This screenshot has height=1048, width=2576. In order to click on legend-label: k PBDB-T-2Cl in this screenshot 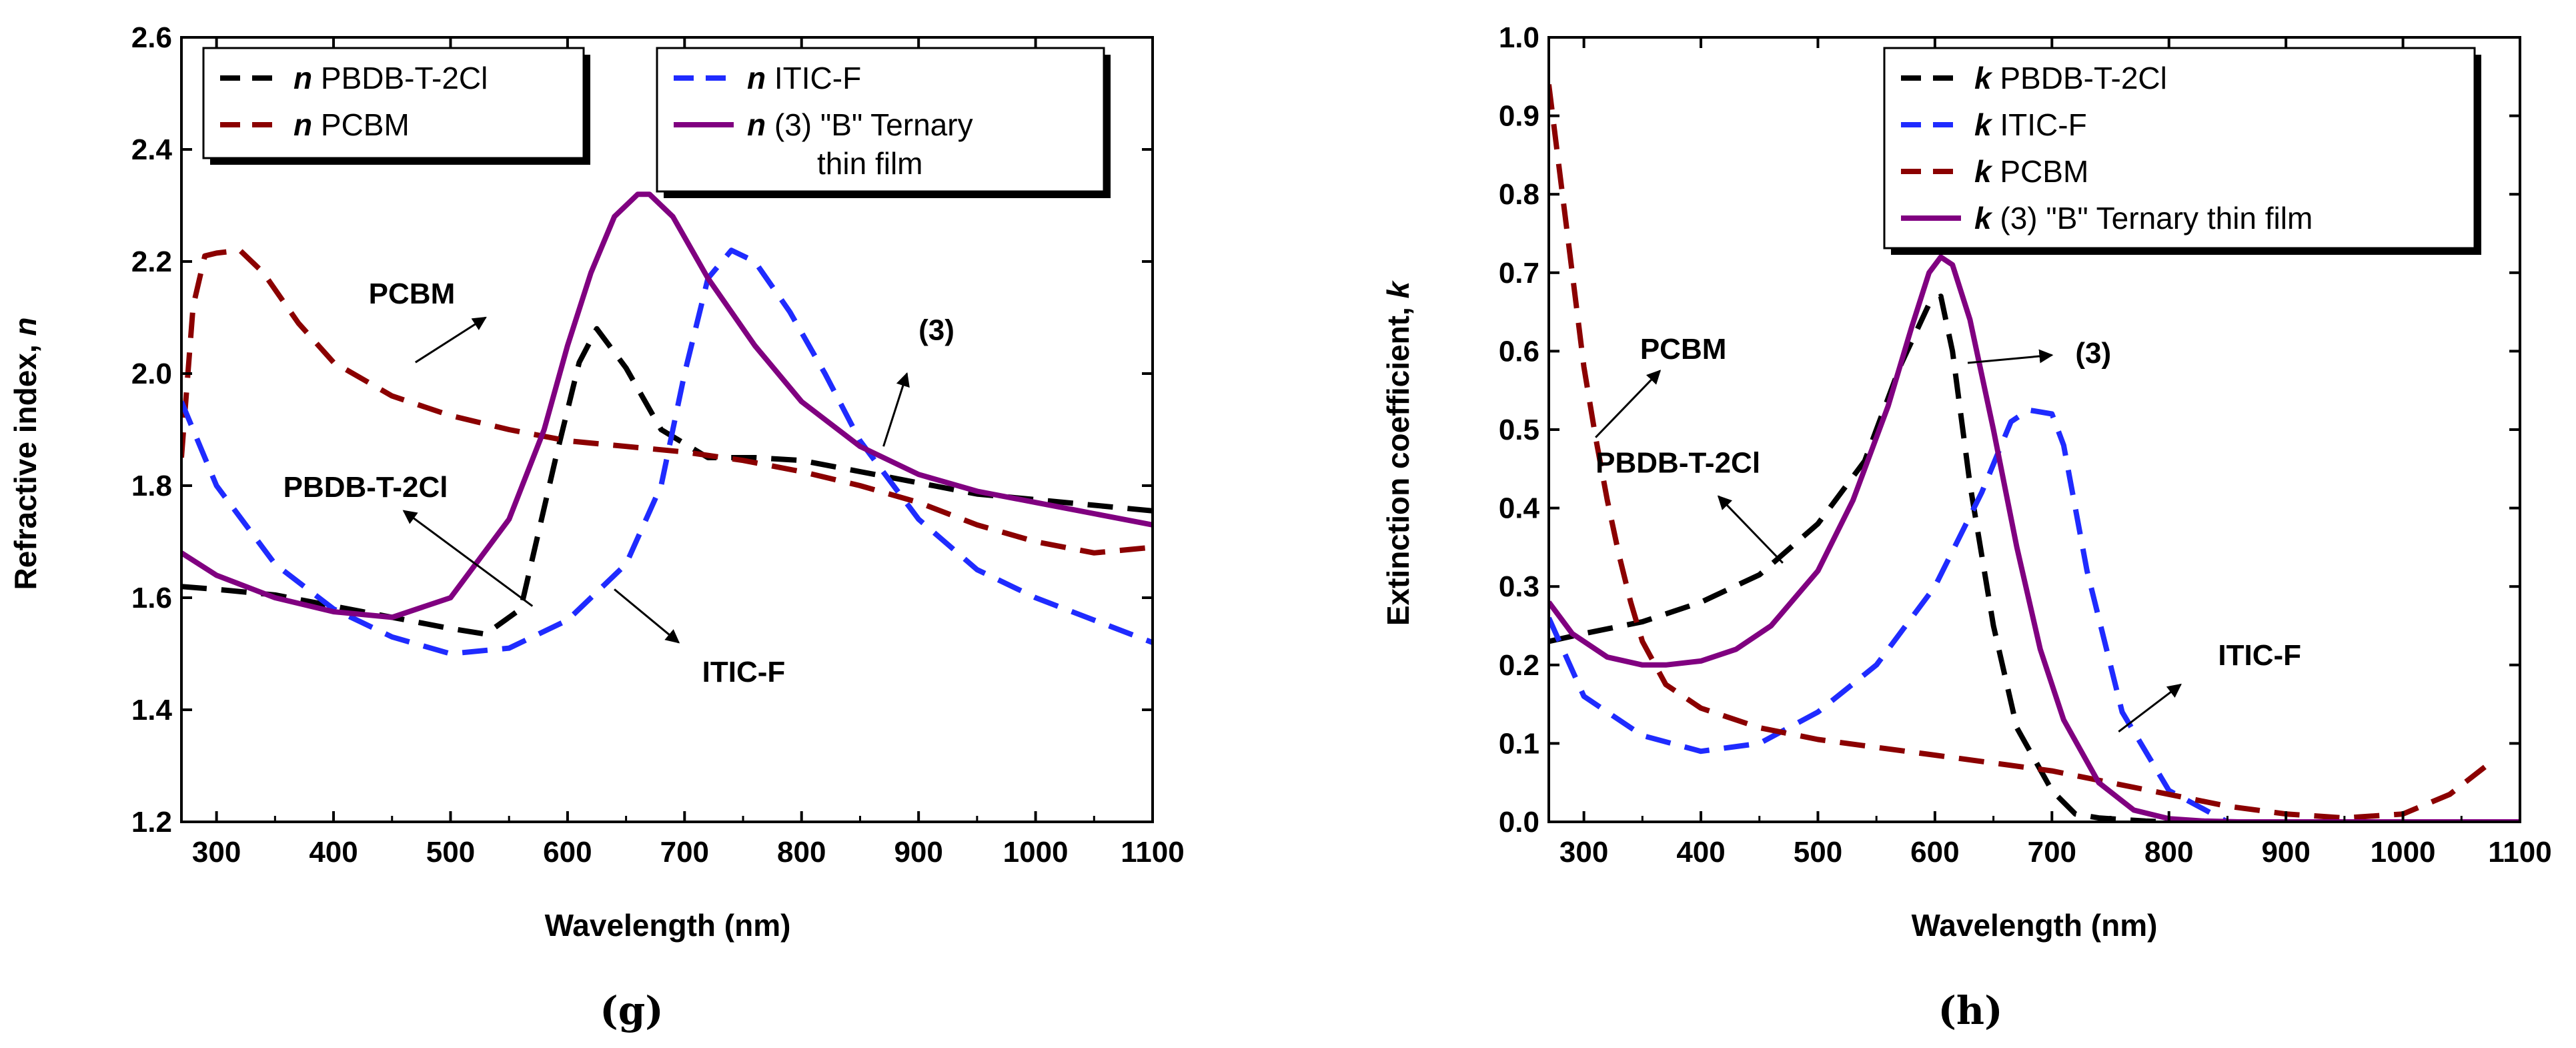, I will do `click(2071, 78)`.